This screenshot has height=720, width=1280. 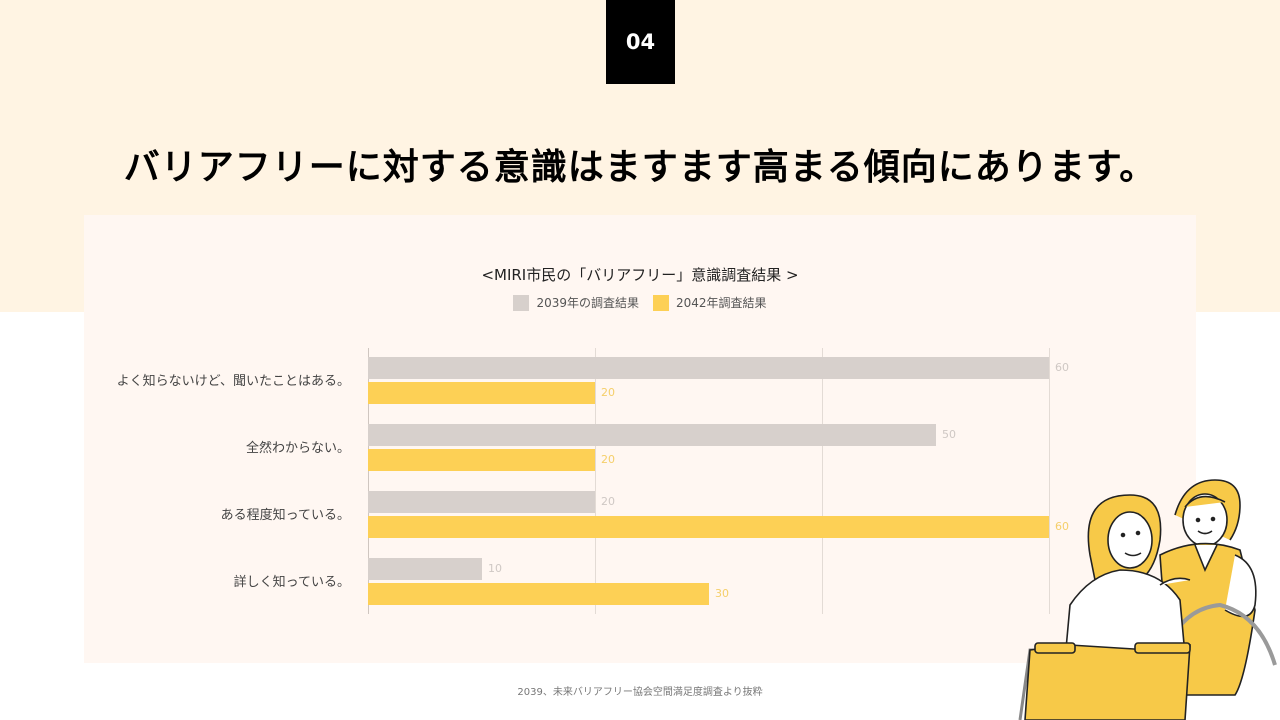 I want to click on source-note: 2039、未来バリアフリー協会空間満足度調査より抜粋, so click(x=640, y=692).